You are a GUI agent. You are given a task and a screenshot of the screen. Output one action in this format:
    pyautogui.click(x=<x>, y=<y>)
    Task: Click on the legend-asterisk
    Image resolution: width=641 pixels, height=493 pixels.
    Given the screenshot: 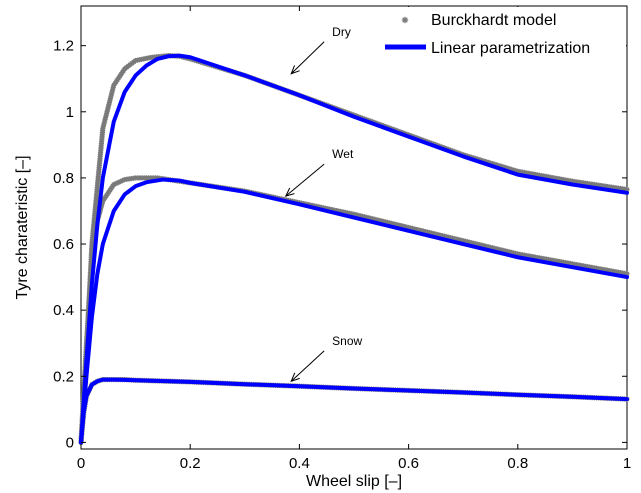 What is the action you would take?
    pyautogui.click(x=405, y=20)
    